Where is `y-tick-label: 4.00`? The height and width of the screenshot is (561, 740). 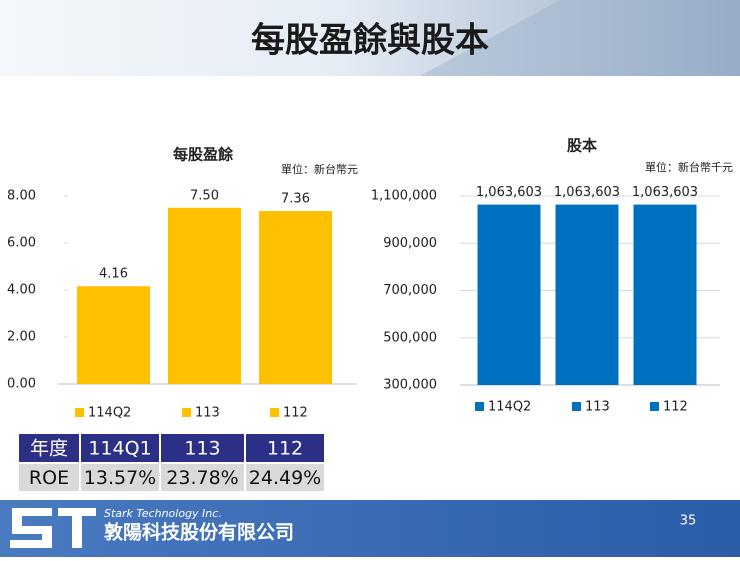
y-tick-label: 4.00 is located at coordinates (21, 290).